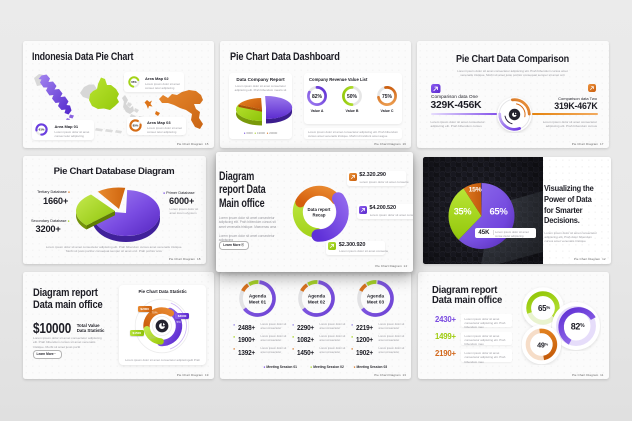 This screenshot has width=632, height=421. I want to click on svg-text: 20%, so click(152, 337).